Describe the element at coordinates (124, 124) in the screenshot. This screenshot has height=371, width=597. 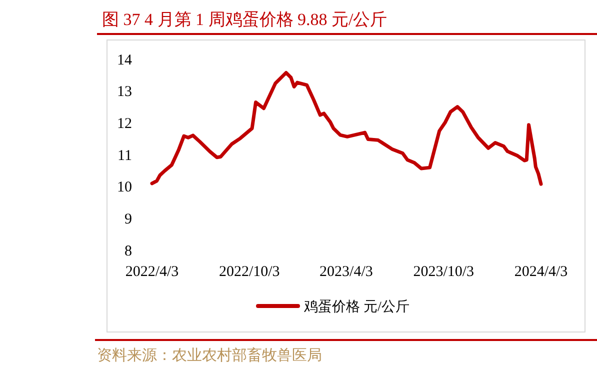
I see `y-tick-label: 12` at that location.